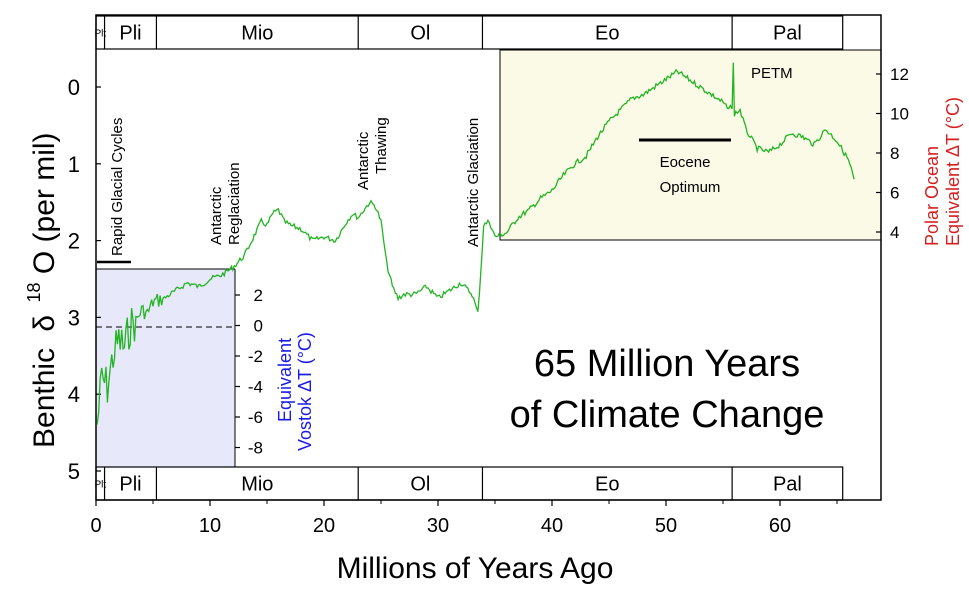 The width and height of the screenshot is (969, 591). I want to click on y-tick-label: 3, so click(74, 317).